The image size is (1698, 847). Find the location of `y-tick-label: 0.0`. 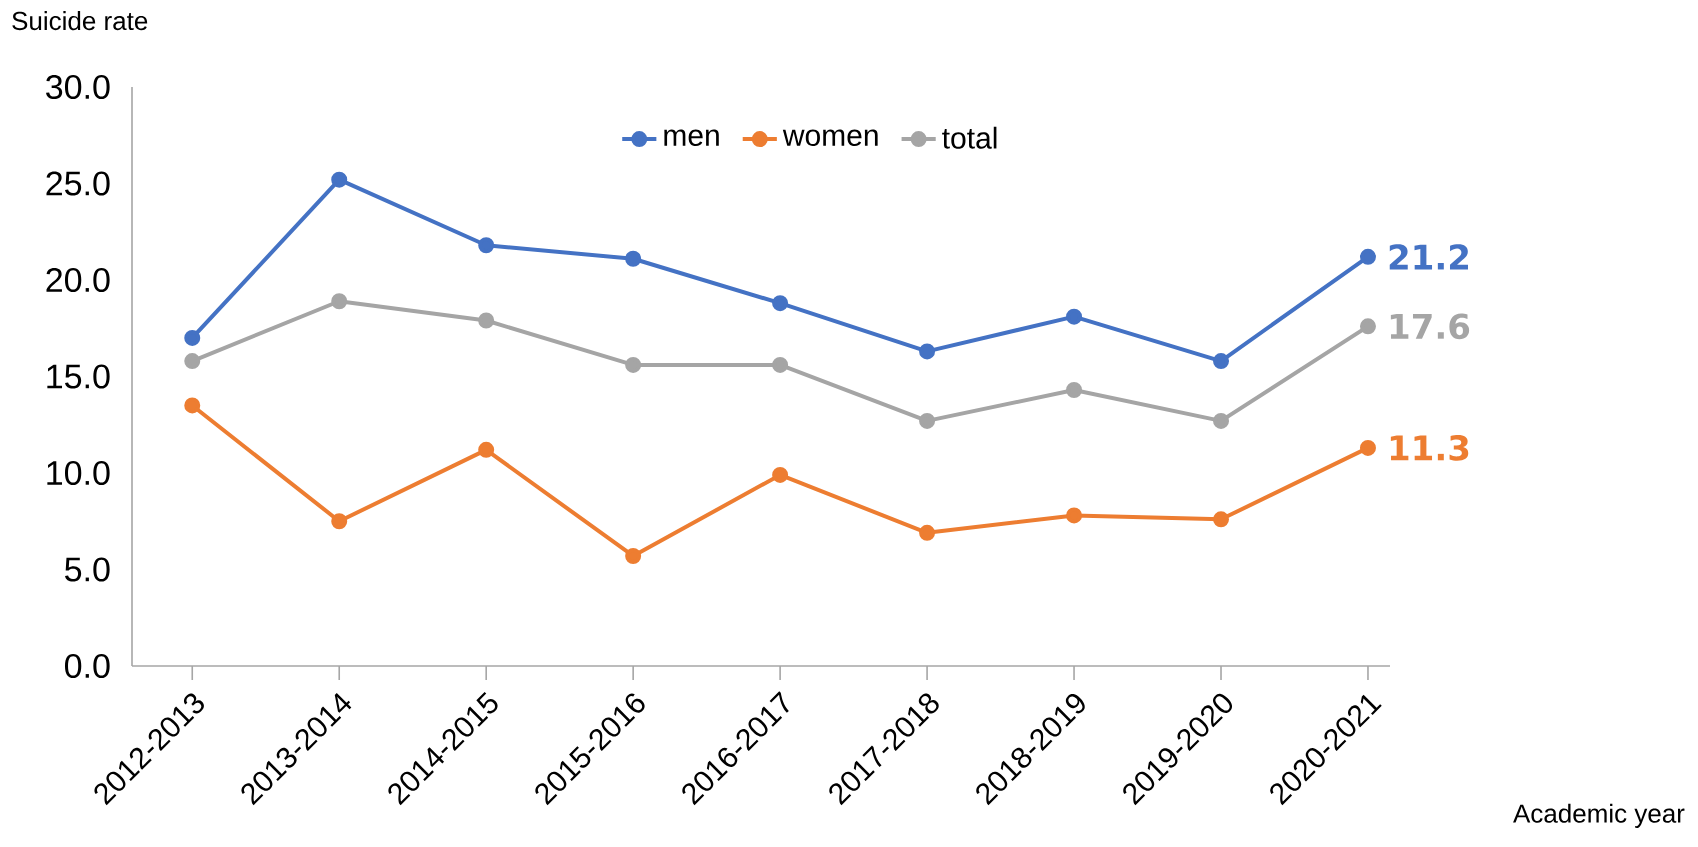

y-tick-label: 0.0 is located at coordinates (87, 666).